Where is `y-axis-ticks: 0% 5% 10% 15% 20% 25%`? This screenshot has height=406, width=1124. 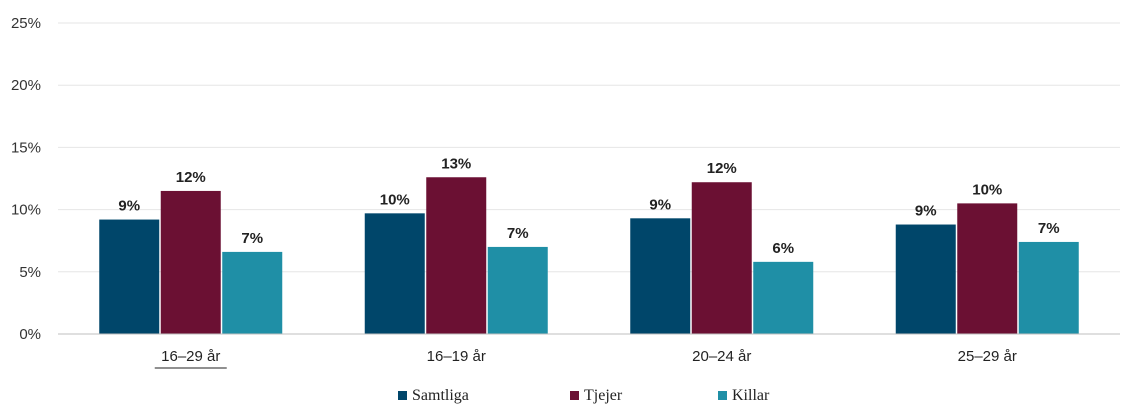
y-axis-ticks: 0% 5% 10% 15% 20% 25% is located at coordinates (26, 179).